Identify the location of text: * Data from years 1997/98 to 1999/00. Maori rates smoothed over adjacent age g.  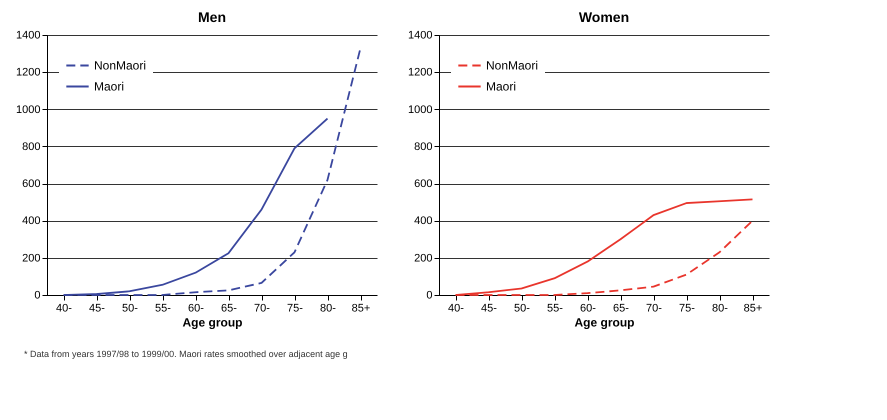
(186, 354).